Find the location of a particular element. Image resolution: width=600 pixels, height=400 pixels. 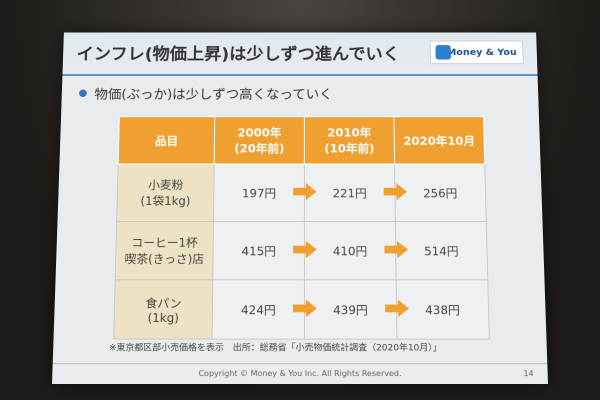

cell-line: 2000年 is located at coordinates (259, 132).